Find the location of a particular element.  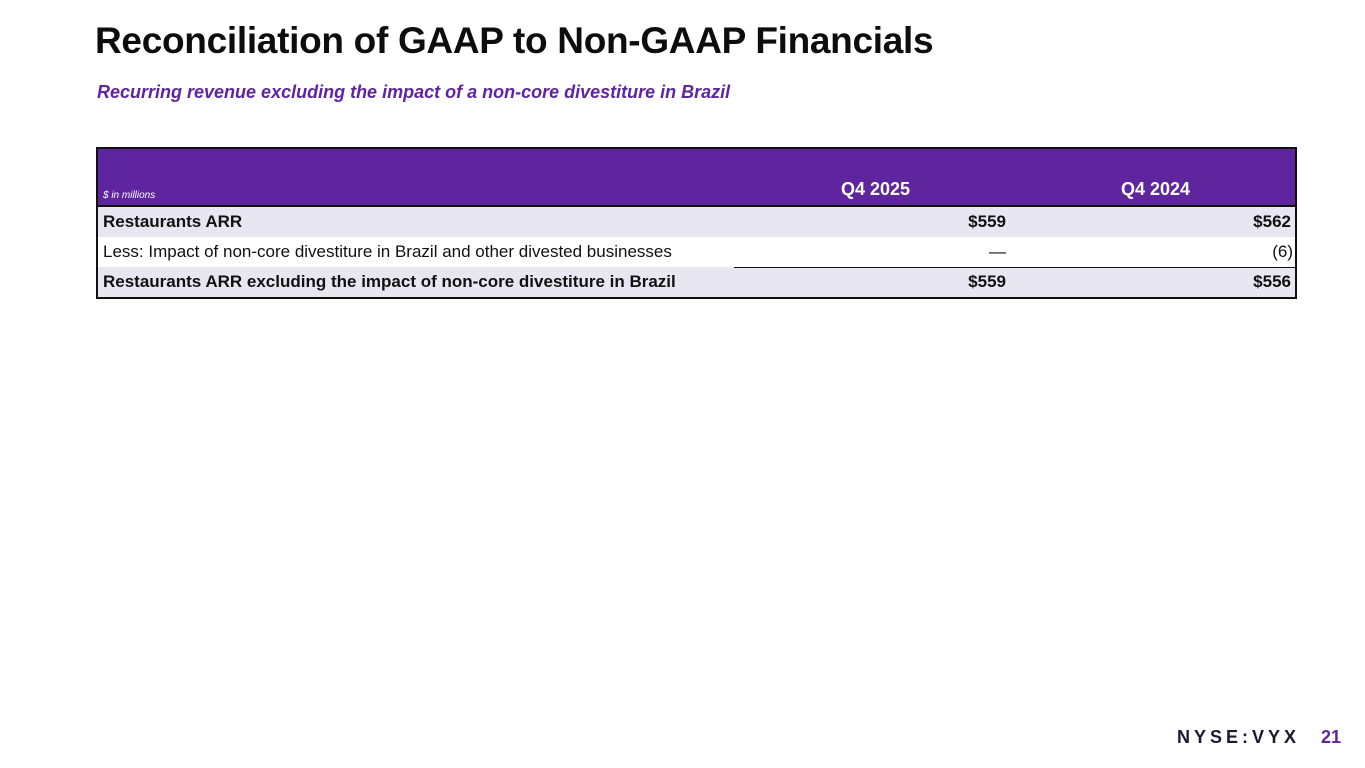

value-q4-2024: $556 is located at coordinates (1272, 281).